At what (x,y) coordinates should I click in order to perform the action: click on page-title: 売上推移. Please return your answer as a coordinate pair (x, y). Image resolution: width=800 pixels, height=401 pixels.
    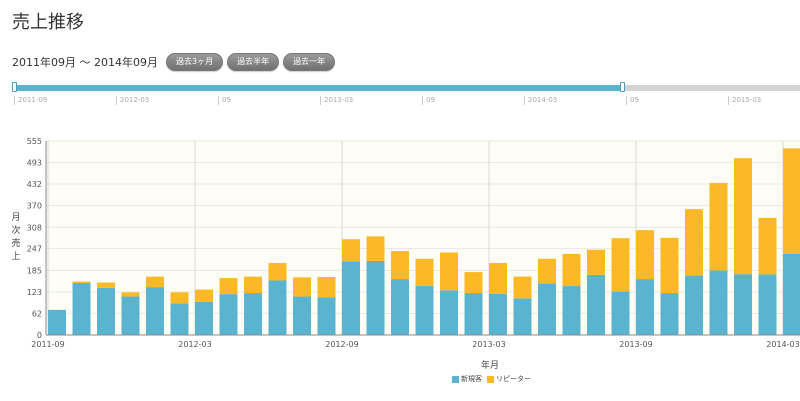
    Looking at the image, I should click on (48, 22).